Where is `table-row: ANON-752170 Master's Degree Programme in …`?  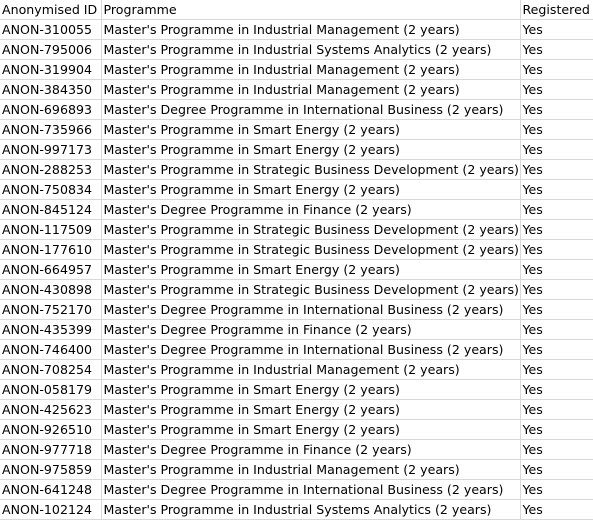
table-row: ANON-752170 Master's Degree Programme in … is located at coordinates (296, 309).